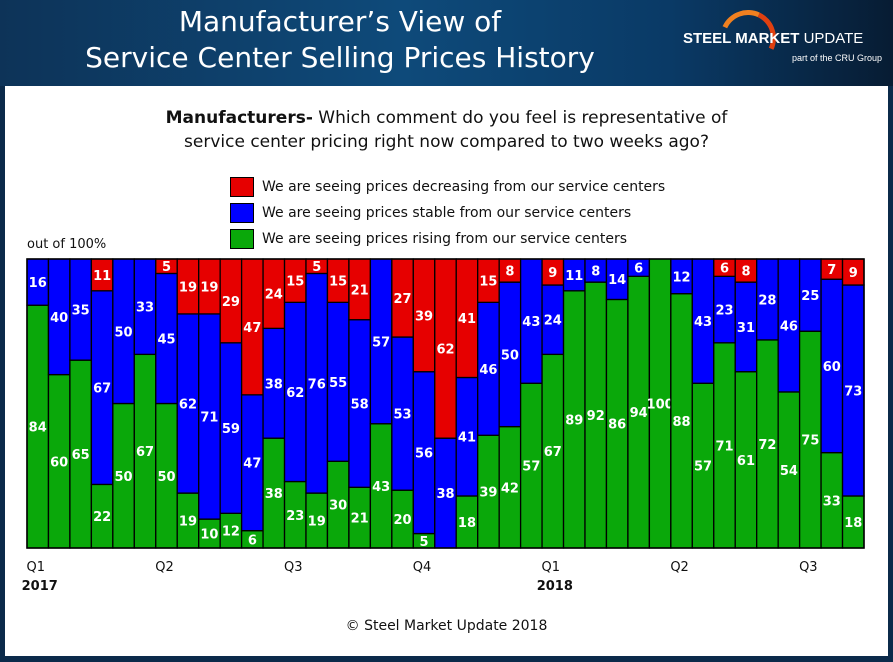 The width and height of the screenshot is (893, 662). What do you see at coordinates (38, 428) in the screenshot?
I see `data-label-rising: 84` at bounding box center [38, 428].